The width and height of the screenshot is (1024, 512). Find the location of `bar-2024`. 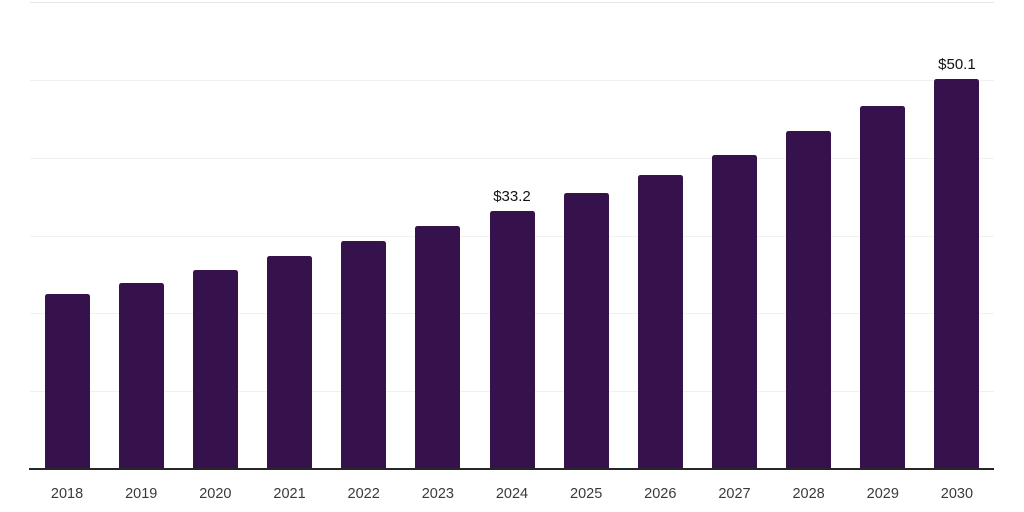

bar-2024 is located at coordinates (512, 340).